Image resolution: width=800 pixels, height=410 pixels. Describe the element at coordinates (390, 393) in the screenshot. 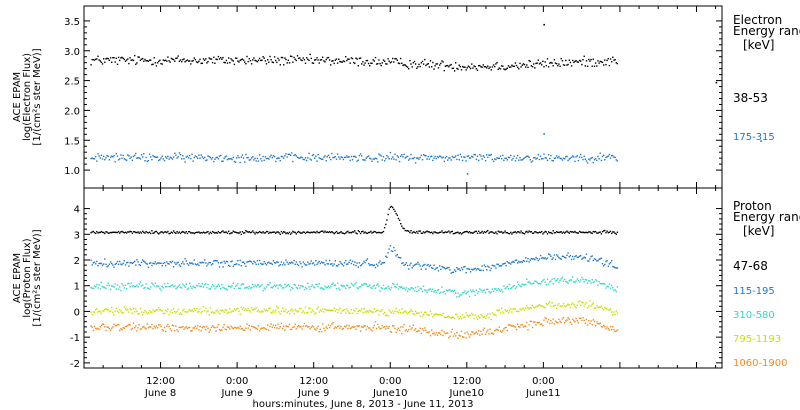

I see `x-tick-date: June10` at that location.